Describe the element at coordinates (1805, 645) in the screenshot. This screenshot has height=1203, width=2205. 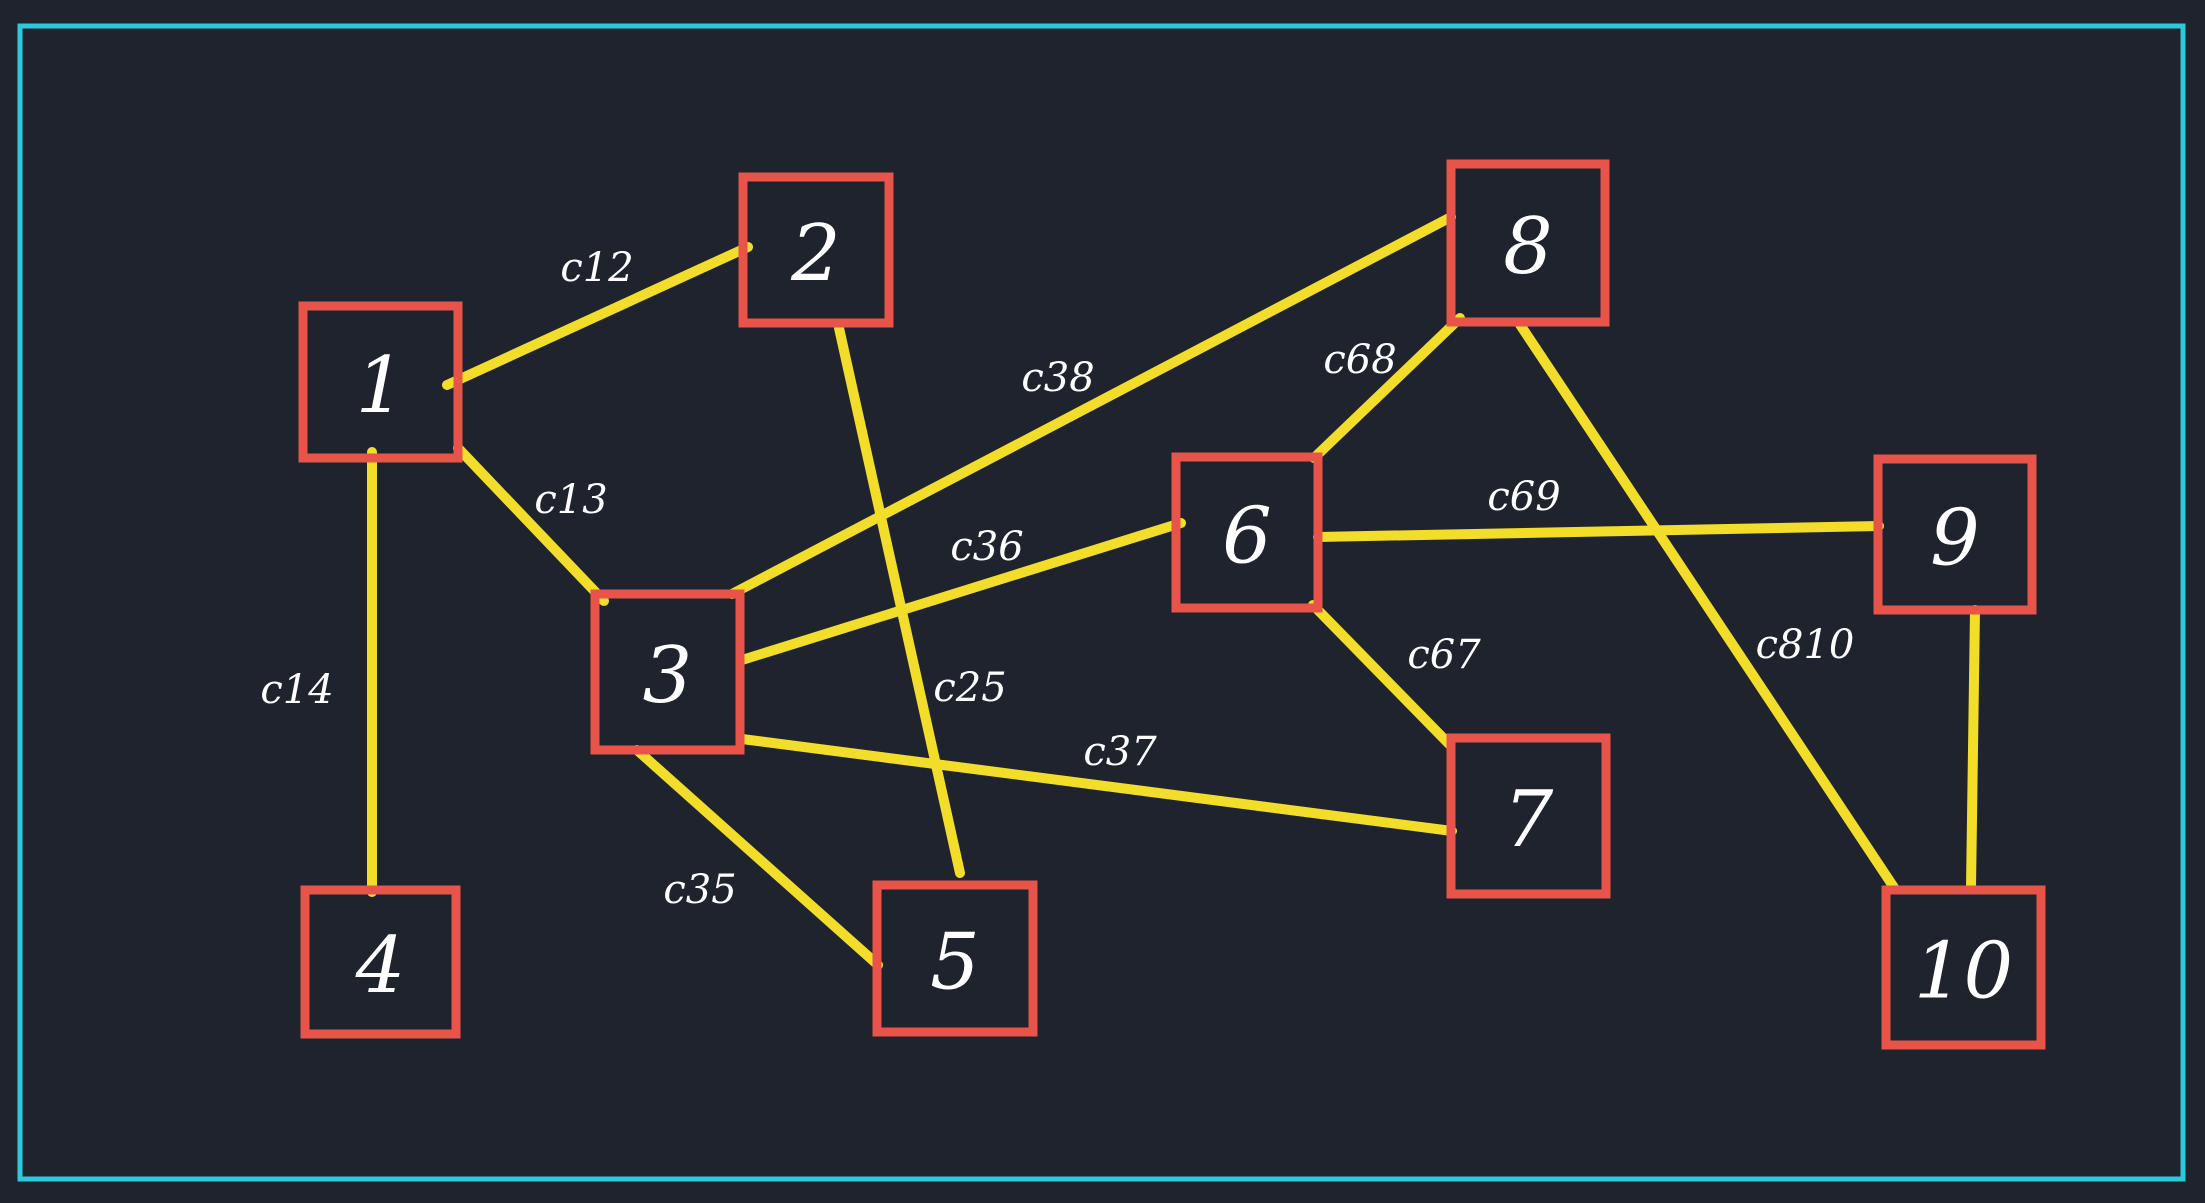
I see `edge-label-8-10: c810` at that location.